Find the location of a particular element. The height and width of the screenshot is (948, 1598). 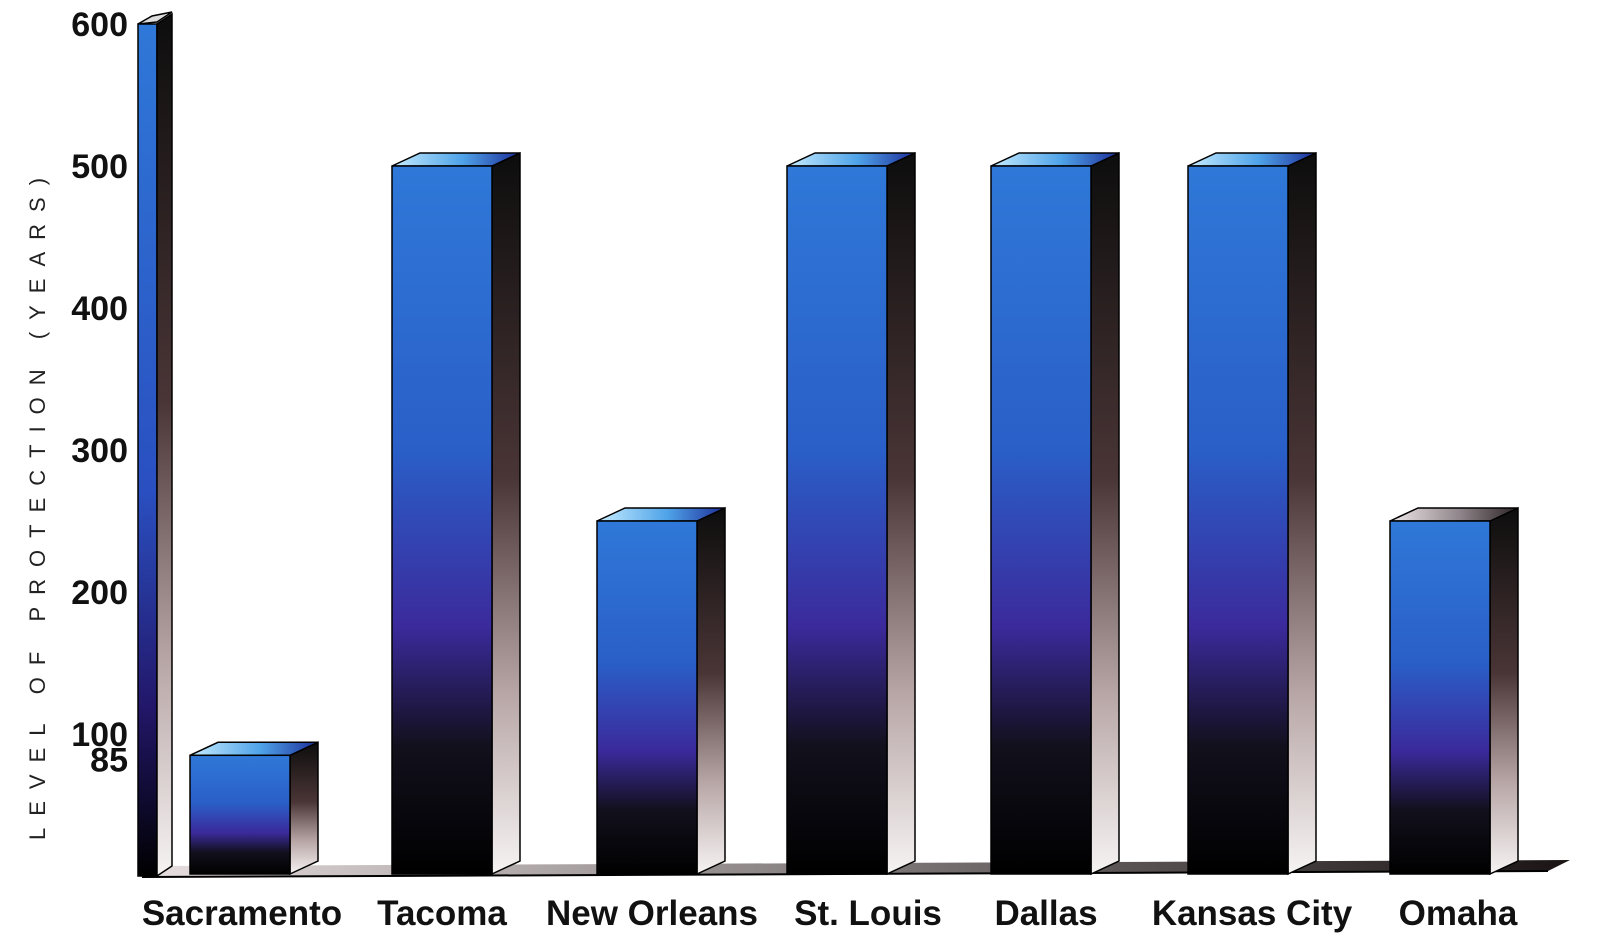

y-axis-post is located at coordinates (155, 444).